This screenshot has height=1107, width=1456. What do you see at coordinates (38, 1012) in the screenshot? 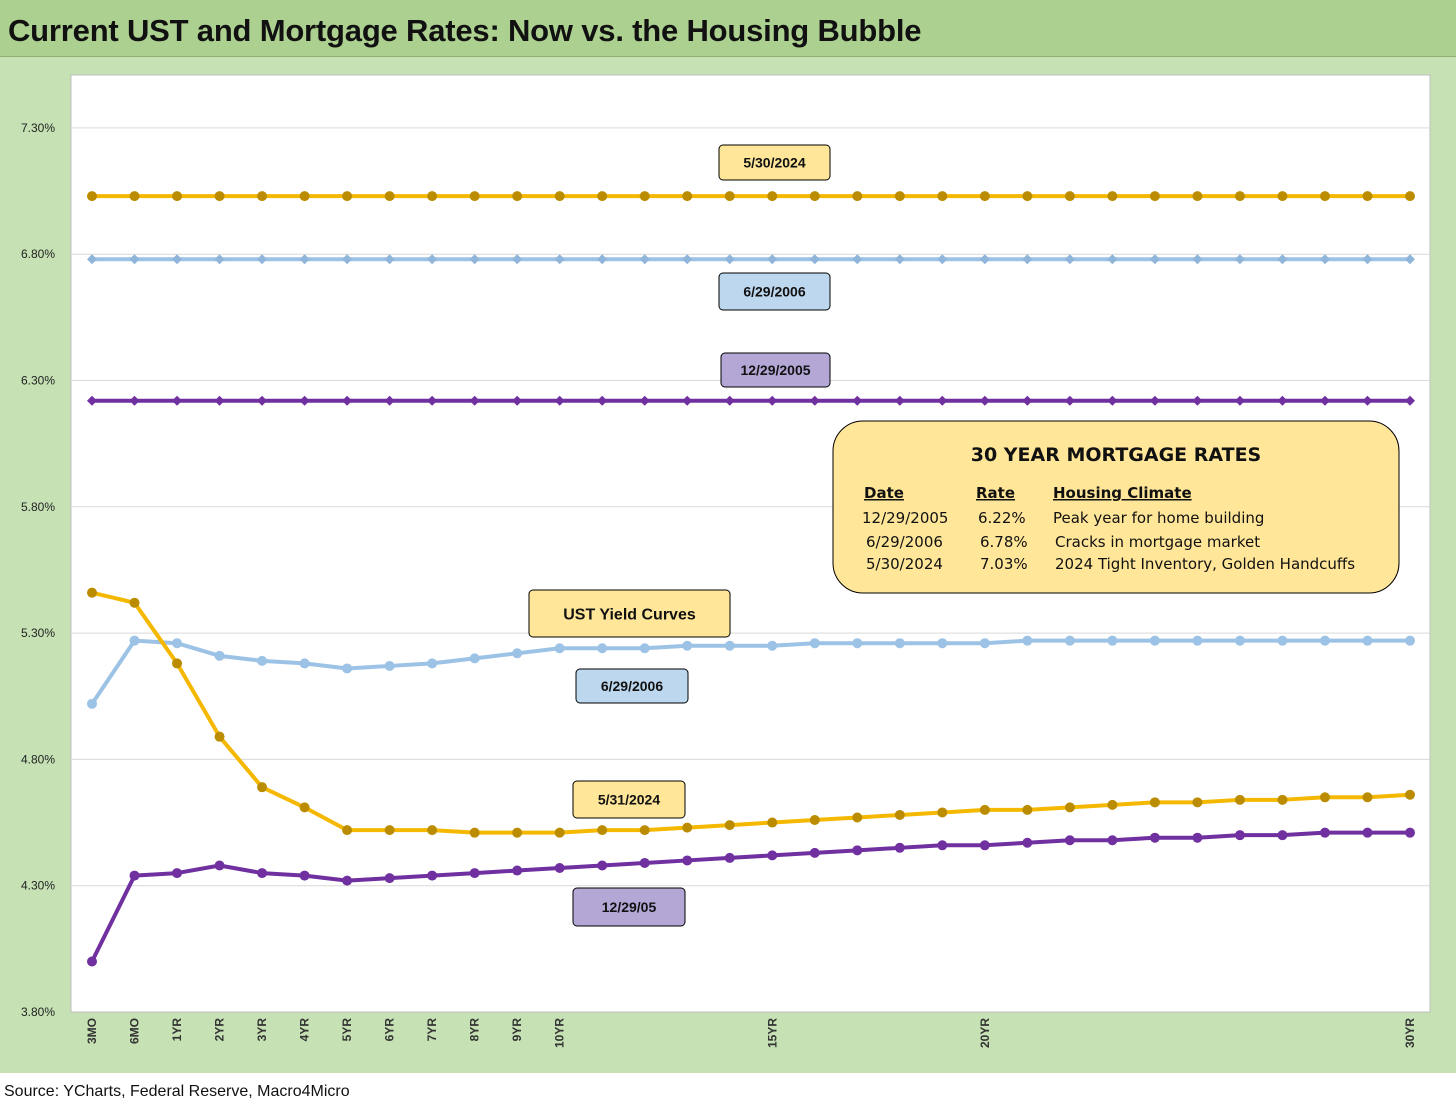
I see `y-tick-label: 3.80%` at bounding box center [38, 1012].